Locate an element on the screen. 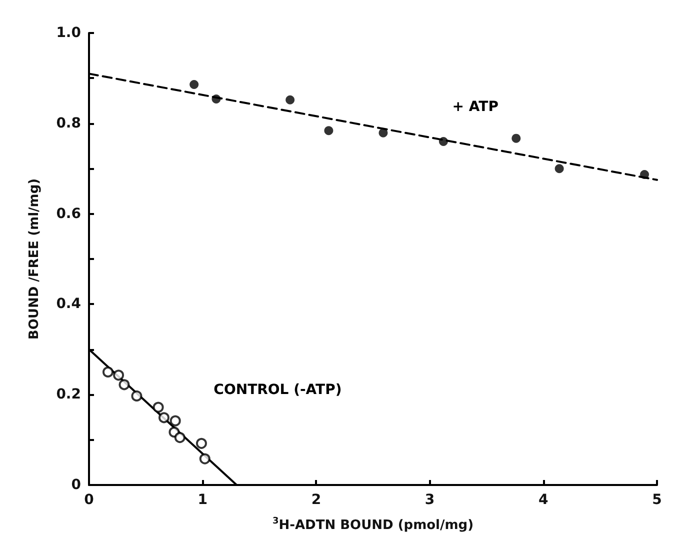  series-label: + ATP is located at coordinates (475, 106).